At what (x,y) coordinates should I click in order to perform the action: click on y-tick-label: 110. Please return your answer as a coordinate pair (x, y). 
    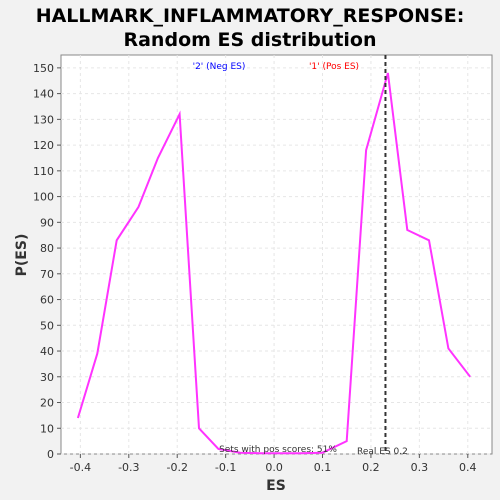
    Looking at the image, I should click on (43, 171).